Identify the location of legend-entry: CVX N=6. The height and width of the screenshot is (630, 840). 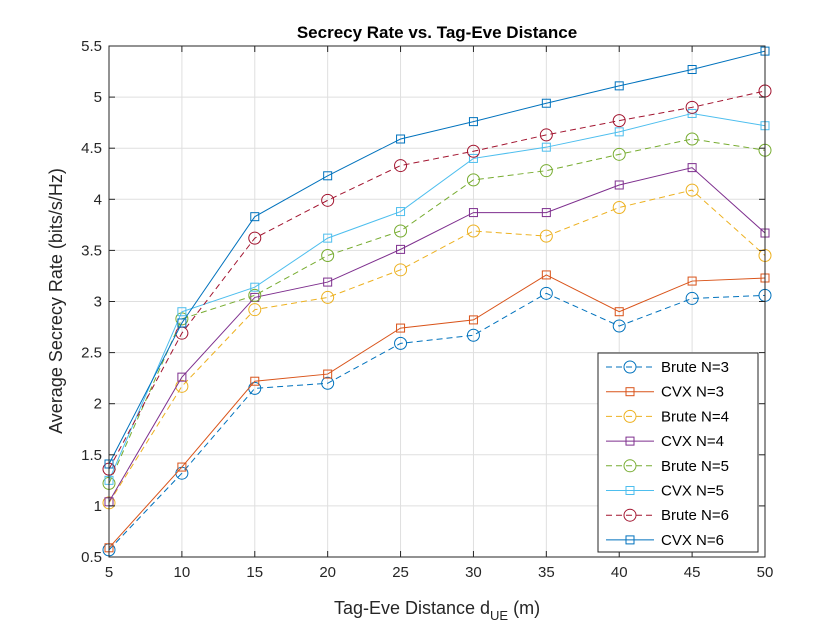
(665, 540).